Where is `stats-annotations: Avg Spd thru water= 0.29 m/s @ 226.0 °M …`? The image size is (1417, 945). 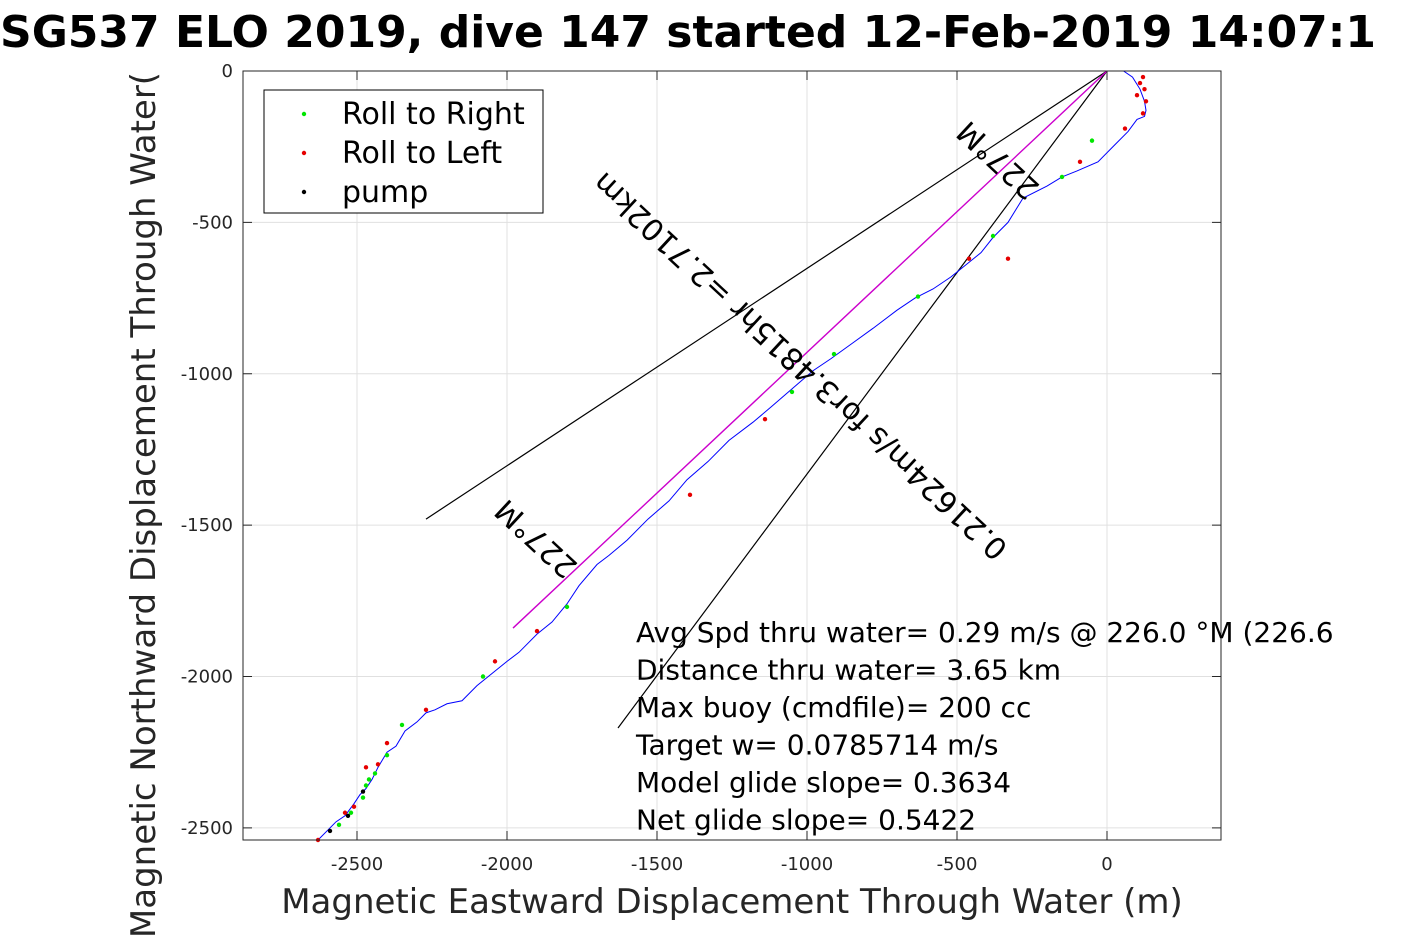 stats-annotations: Avg Spd thru water= 0.29 m/s @ 226.0 °M … is located at coordinates (984, 726).